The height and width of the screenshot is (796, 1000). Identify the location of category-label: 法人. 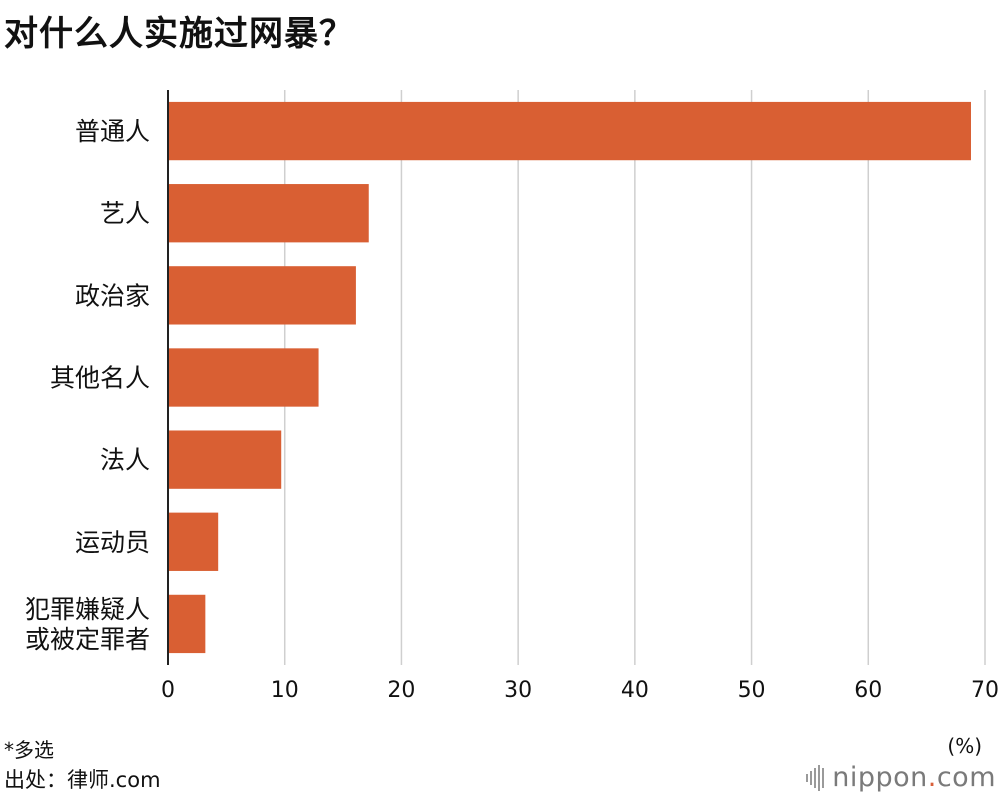
(125, 460).